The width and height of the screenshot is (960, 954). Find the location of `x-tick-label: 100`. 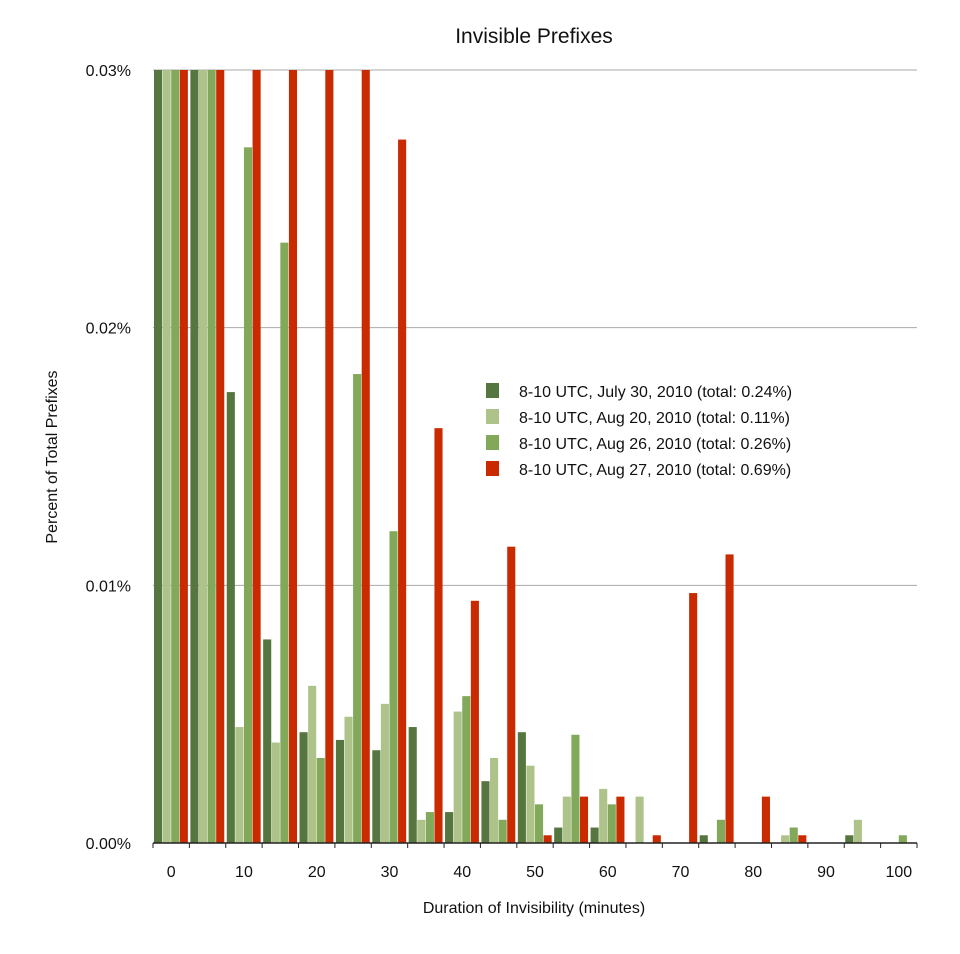

x-tick-label: 100 is located at coordinates (898, 872).